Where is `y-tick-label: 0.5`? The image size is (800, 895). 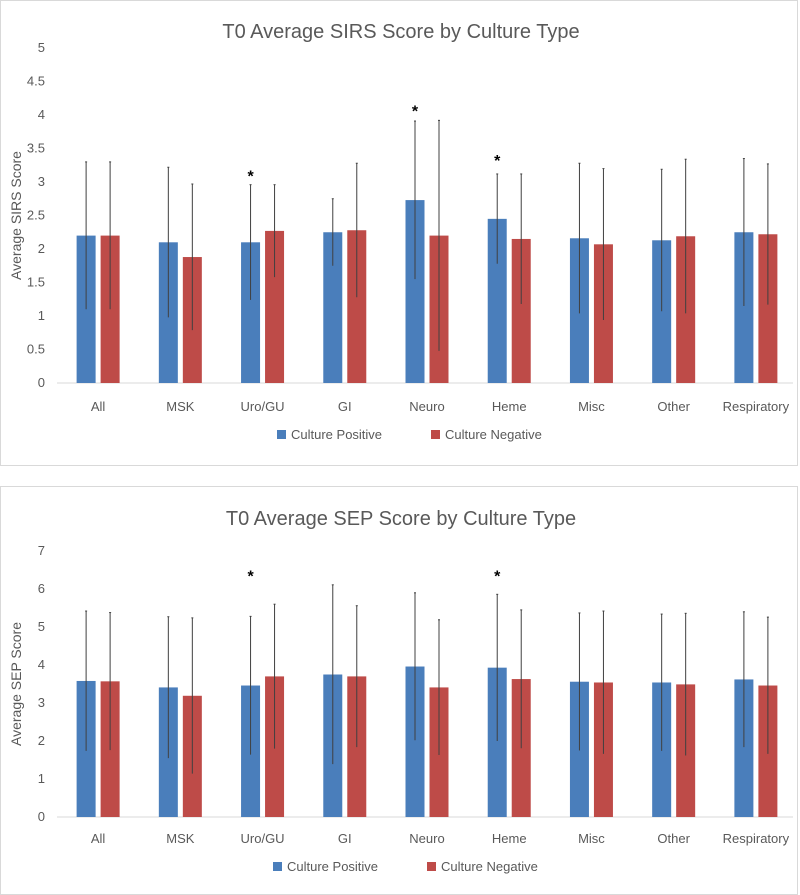
y-tick-label: 0.5 is located at coordinates (36, 349).